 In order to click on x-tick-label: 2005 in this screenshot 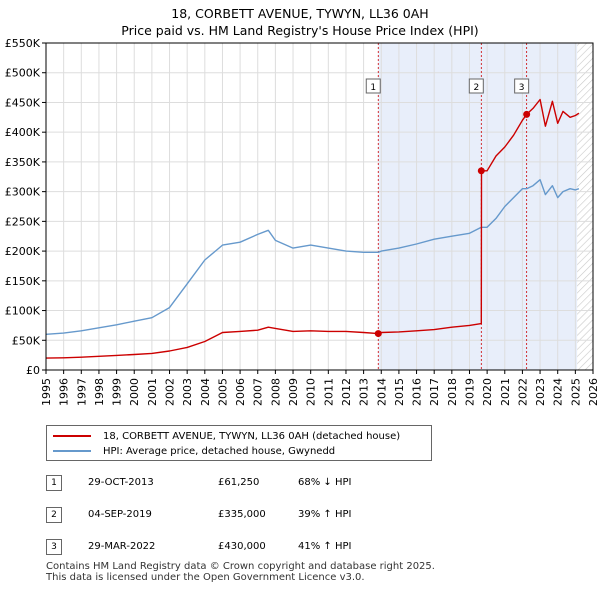, I will do `click(222, 392)`.